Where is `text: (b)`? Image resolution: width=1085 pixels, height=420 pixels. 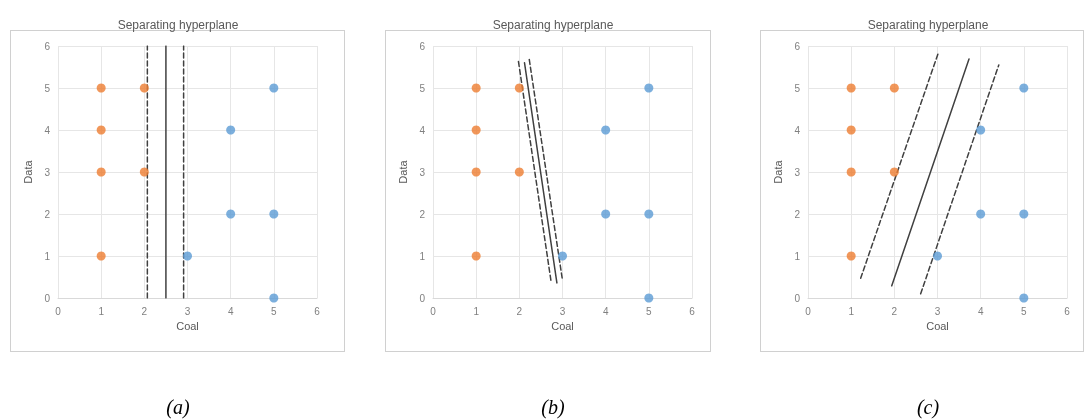
text: (b) is located at coordinates (553, 407).